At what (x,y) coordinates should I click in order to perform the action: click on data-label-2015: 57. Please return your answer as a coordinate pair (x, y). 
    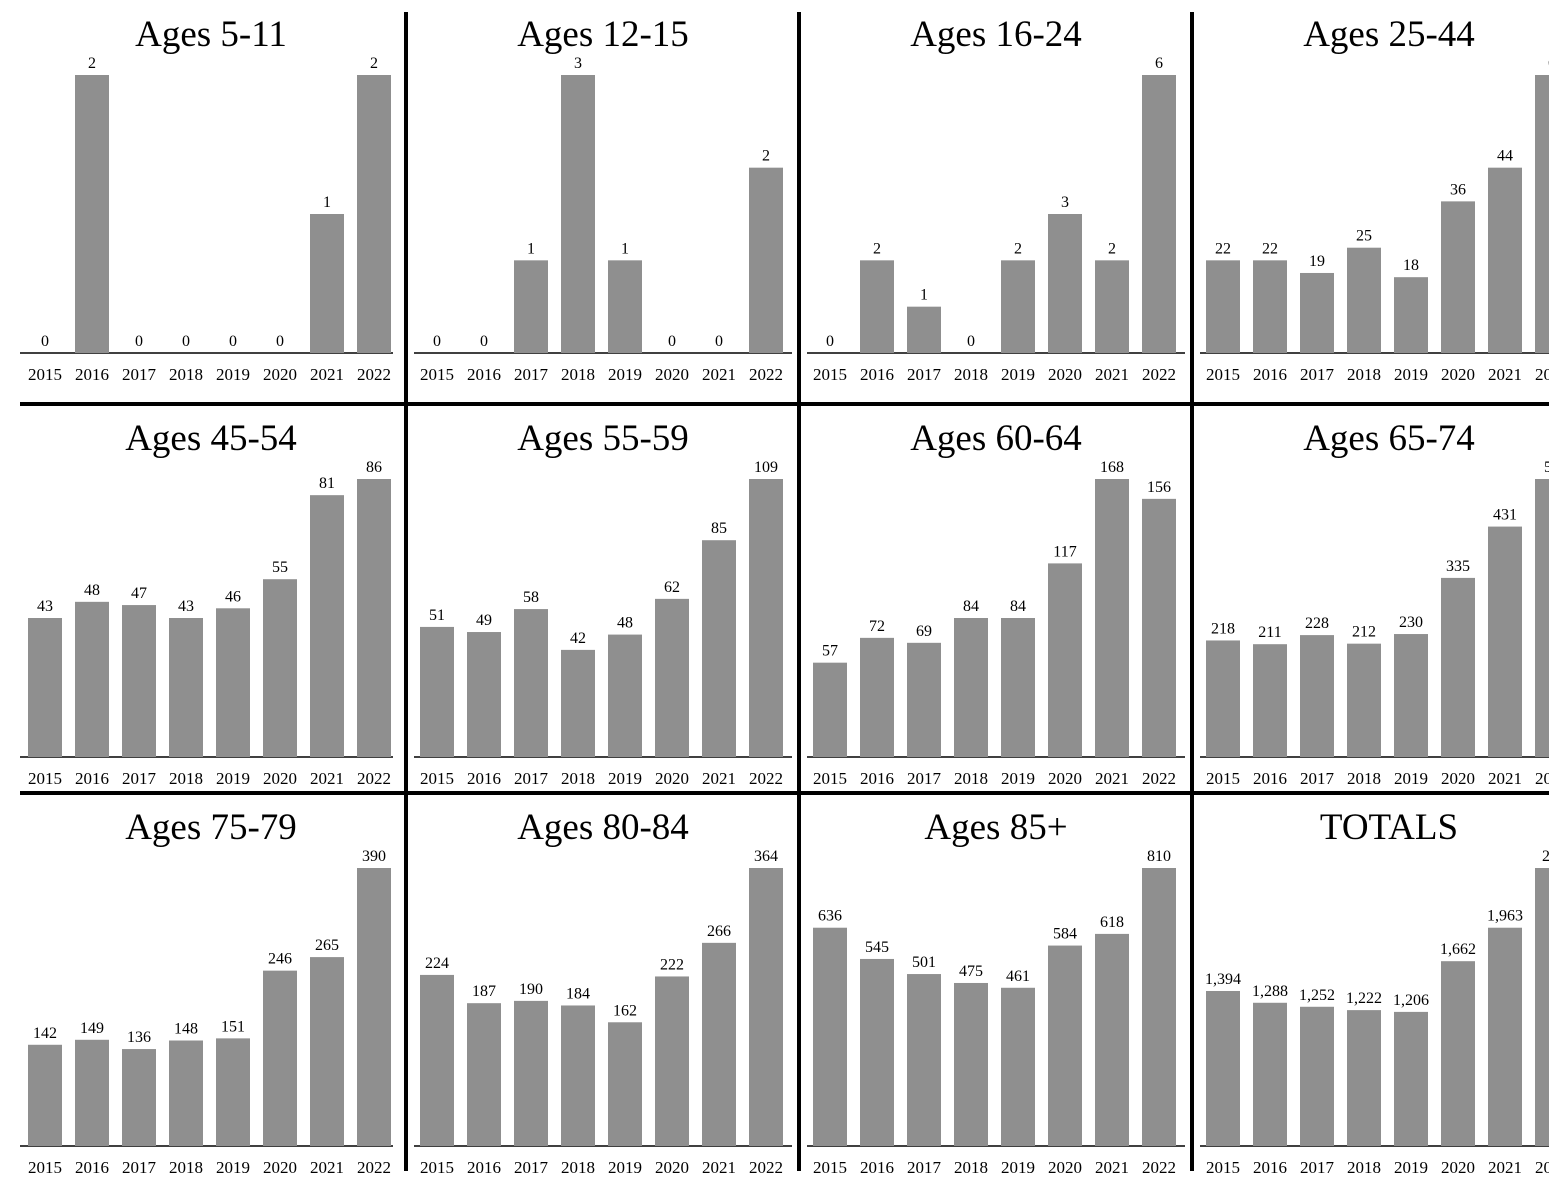
    Looking at the image, I should click on (830, 651).